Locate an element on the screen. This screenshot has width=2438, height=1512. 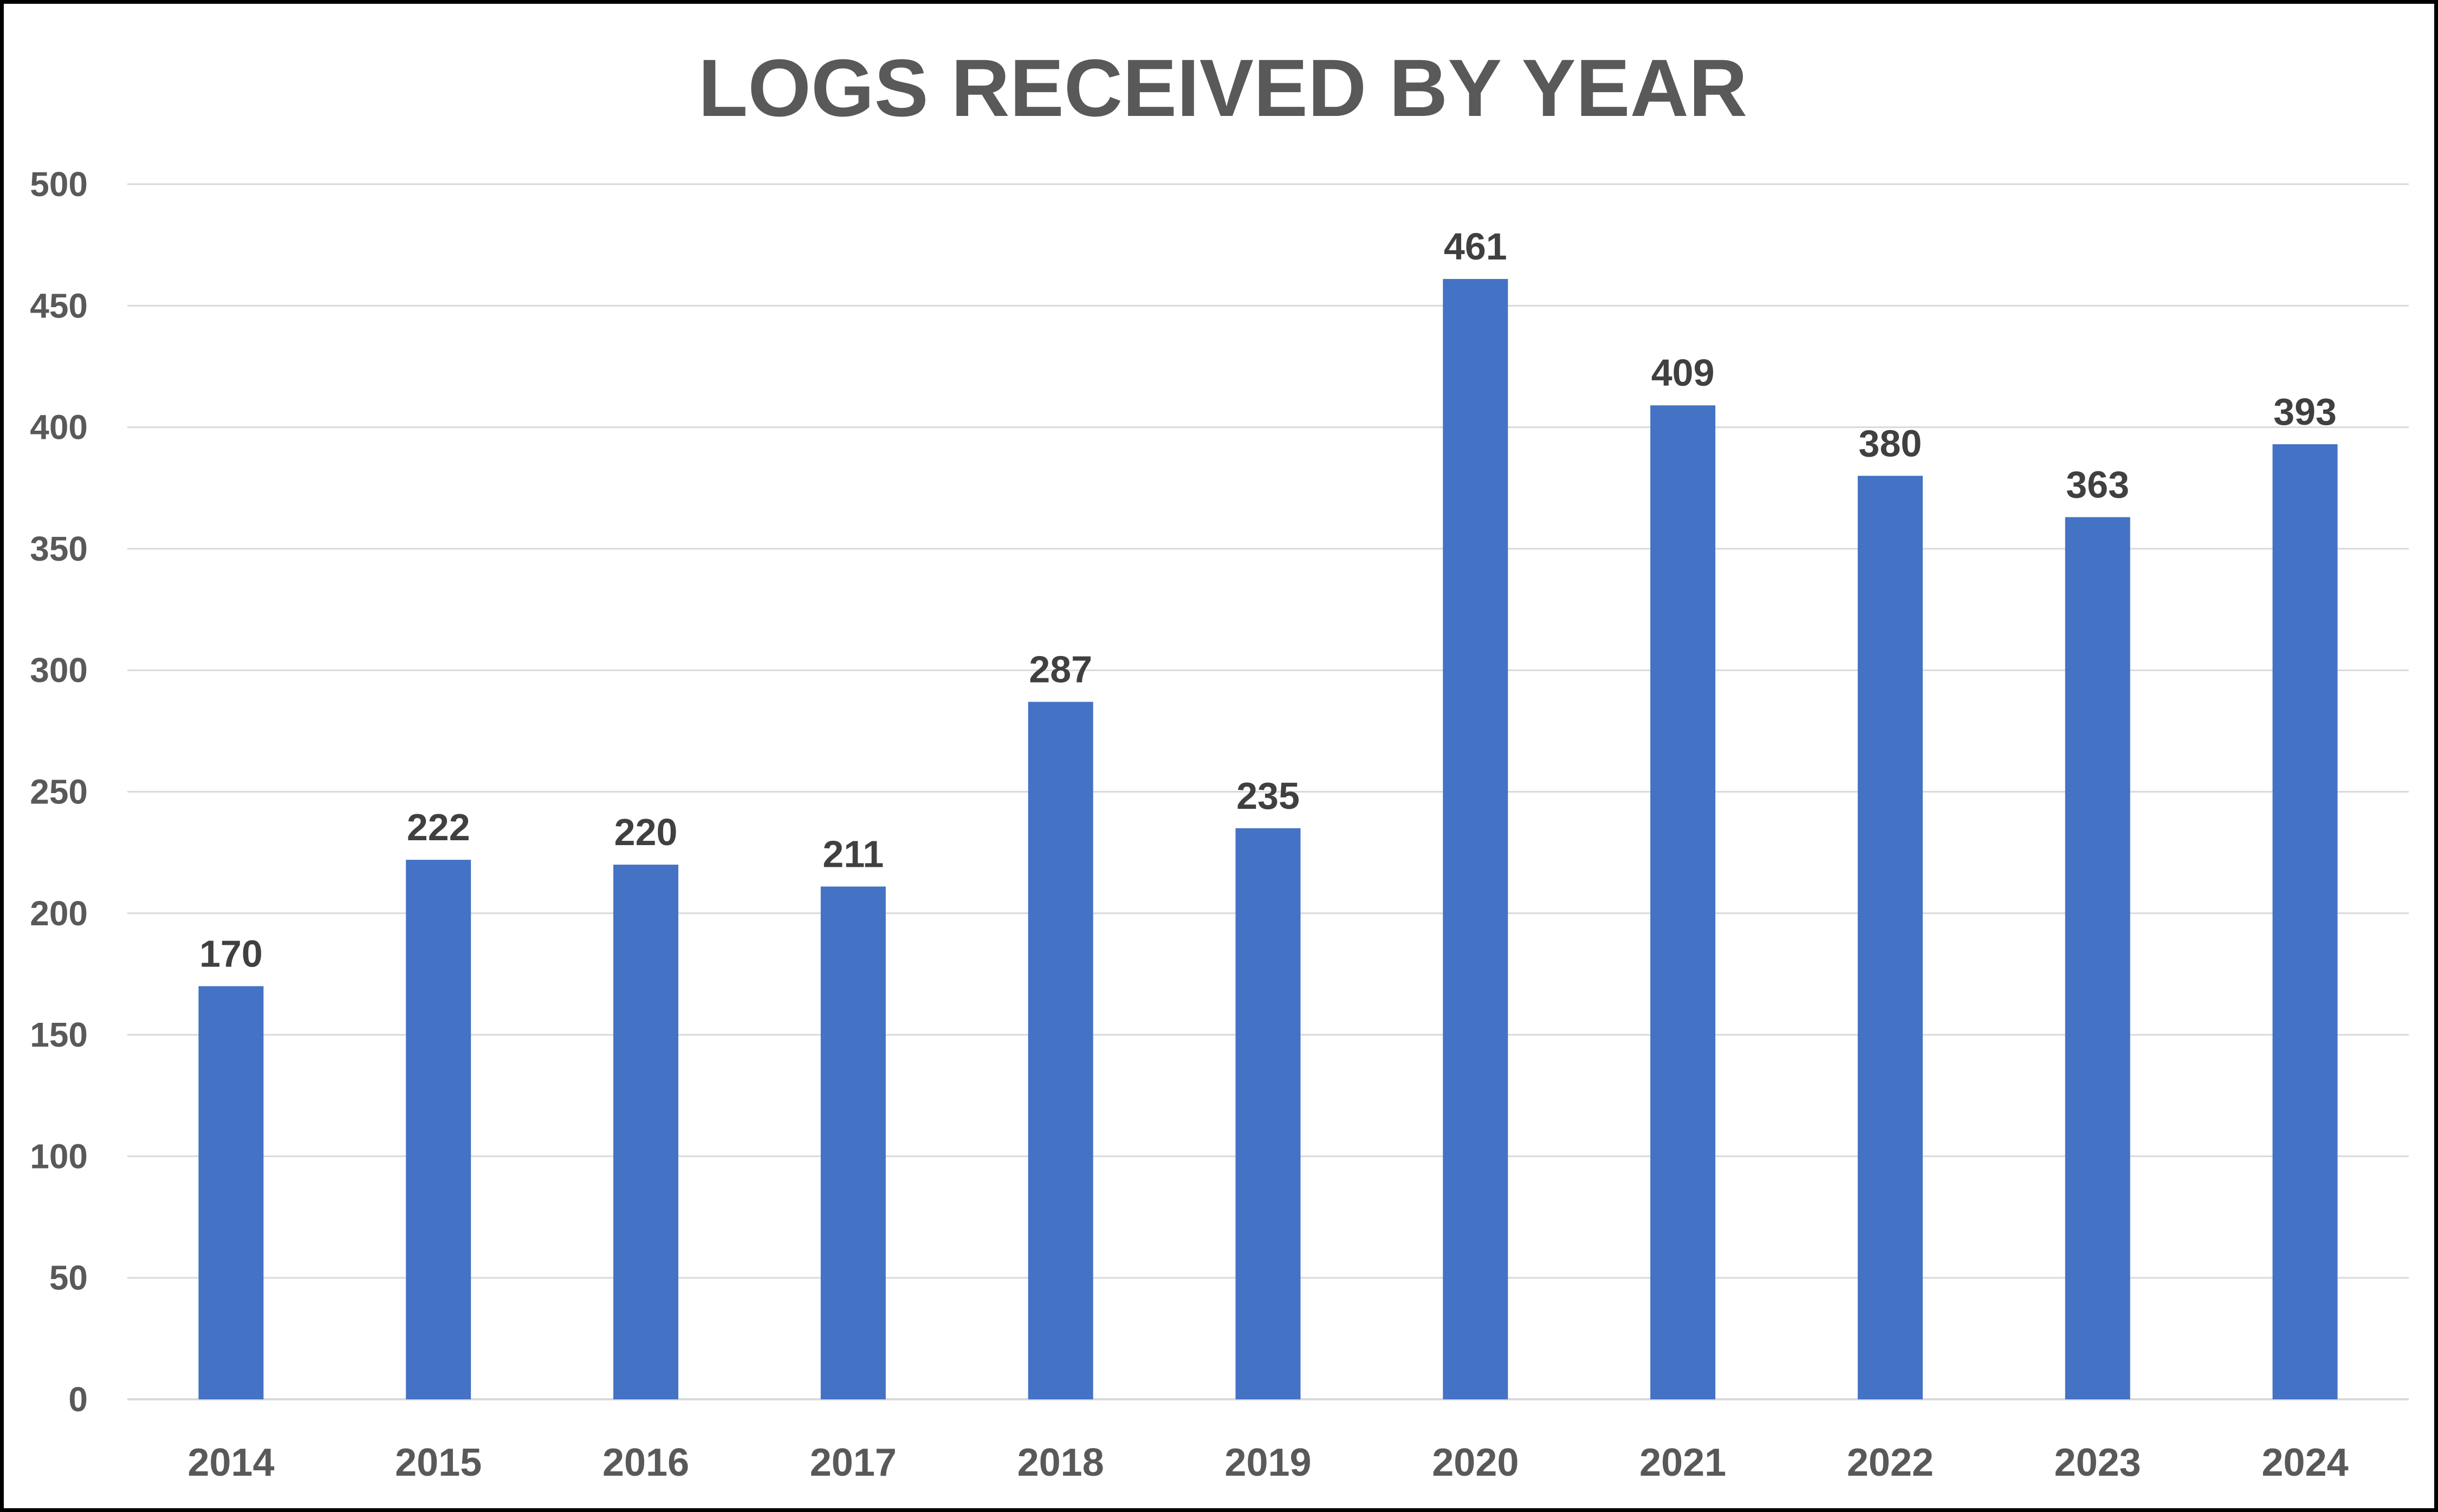
x-tick-label-2017: 2017 is located at coordinates (854, 1462).